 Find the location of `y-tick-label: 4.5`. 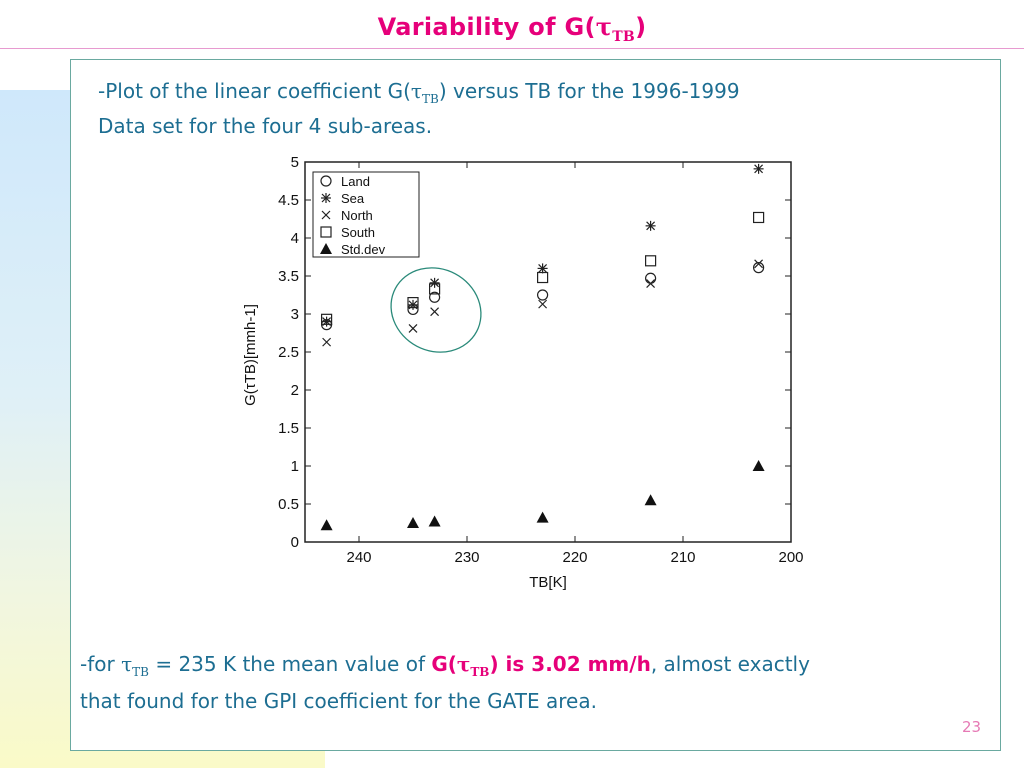

y-tick-label: 4.5 is located at coordinates (288, 200).